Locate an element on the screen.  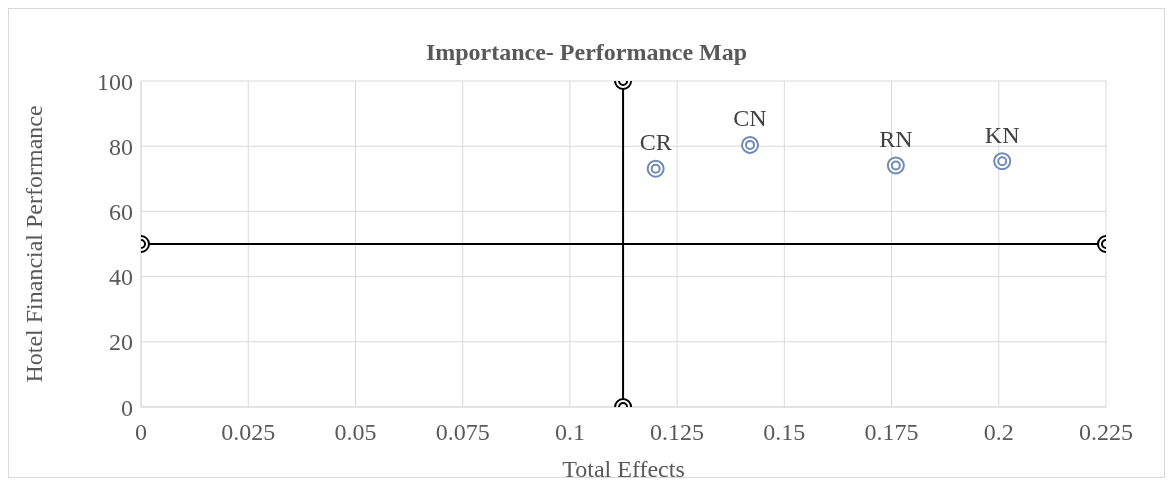
y-tick-label: 20 is located at coordinates (121, 342).